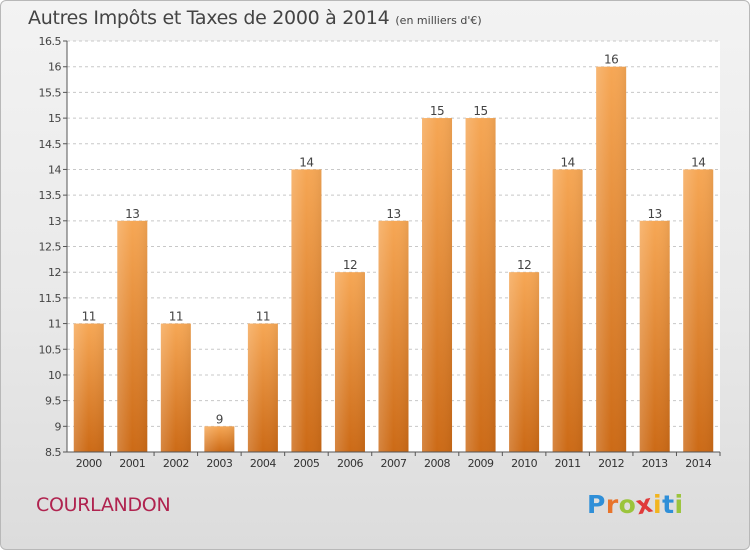  What do you see at coordinates (394, 463) in the screenshot?
I see `x-tick-label: 2007` at bounding box center [394, 463].